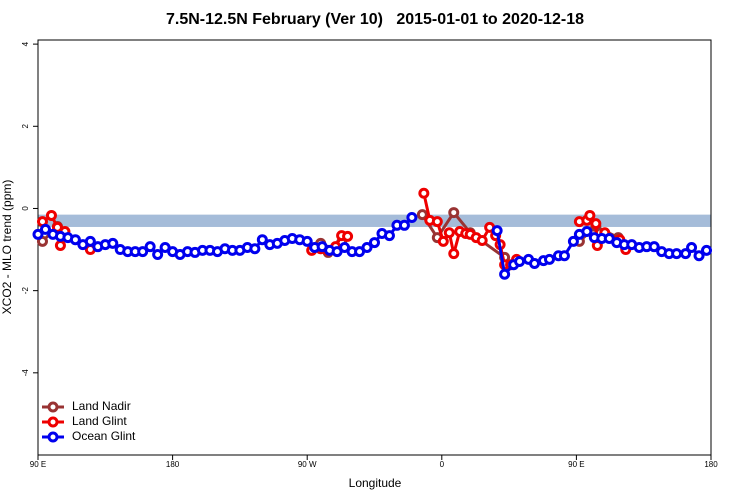 Image resolution: width=750 pixels, height=500 pixels. I want to click on reference-band, so click(374, 220).